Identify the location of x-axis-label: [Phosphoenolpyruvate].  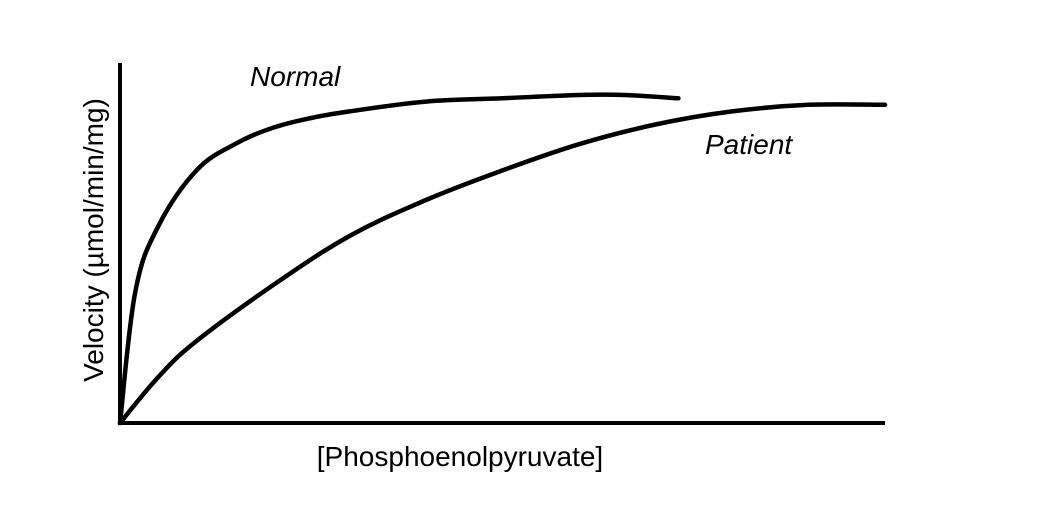
(460, 456).